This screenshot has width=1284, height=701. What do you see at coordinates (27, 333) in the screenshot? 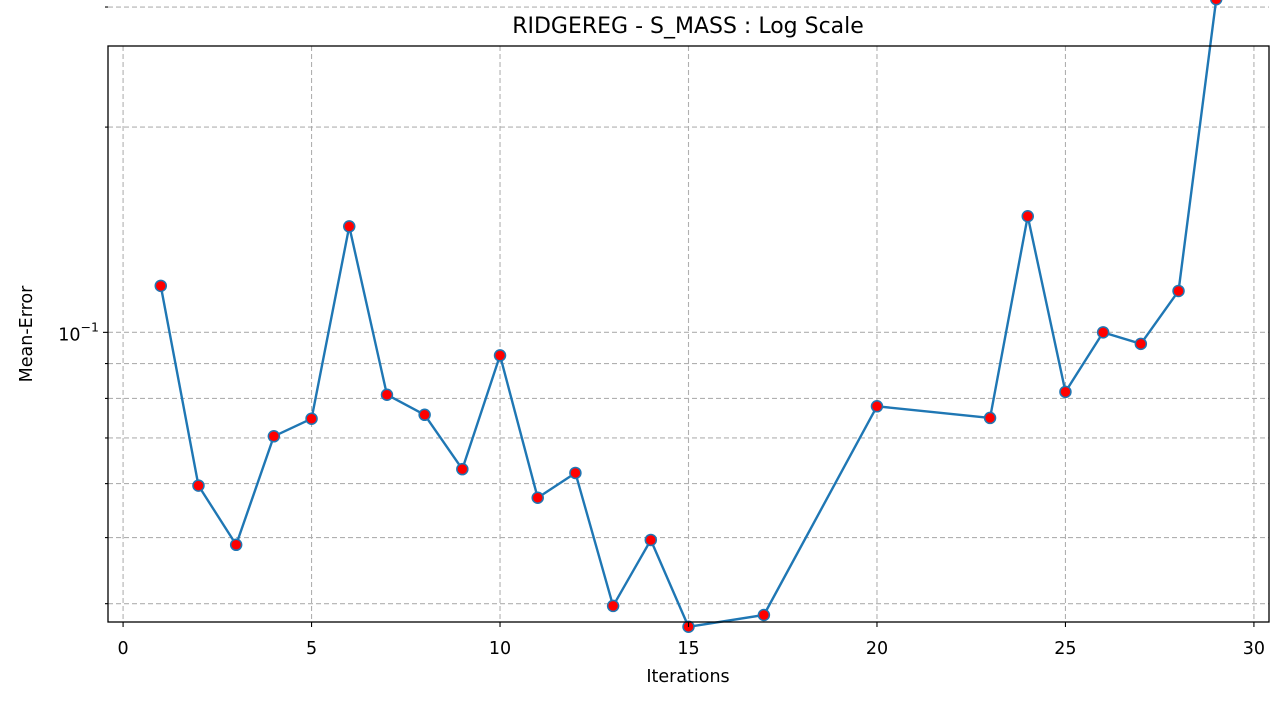
I see `y-axis-label: Mean-Error` at bounding box center [27, 333].